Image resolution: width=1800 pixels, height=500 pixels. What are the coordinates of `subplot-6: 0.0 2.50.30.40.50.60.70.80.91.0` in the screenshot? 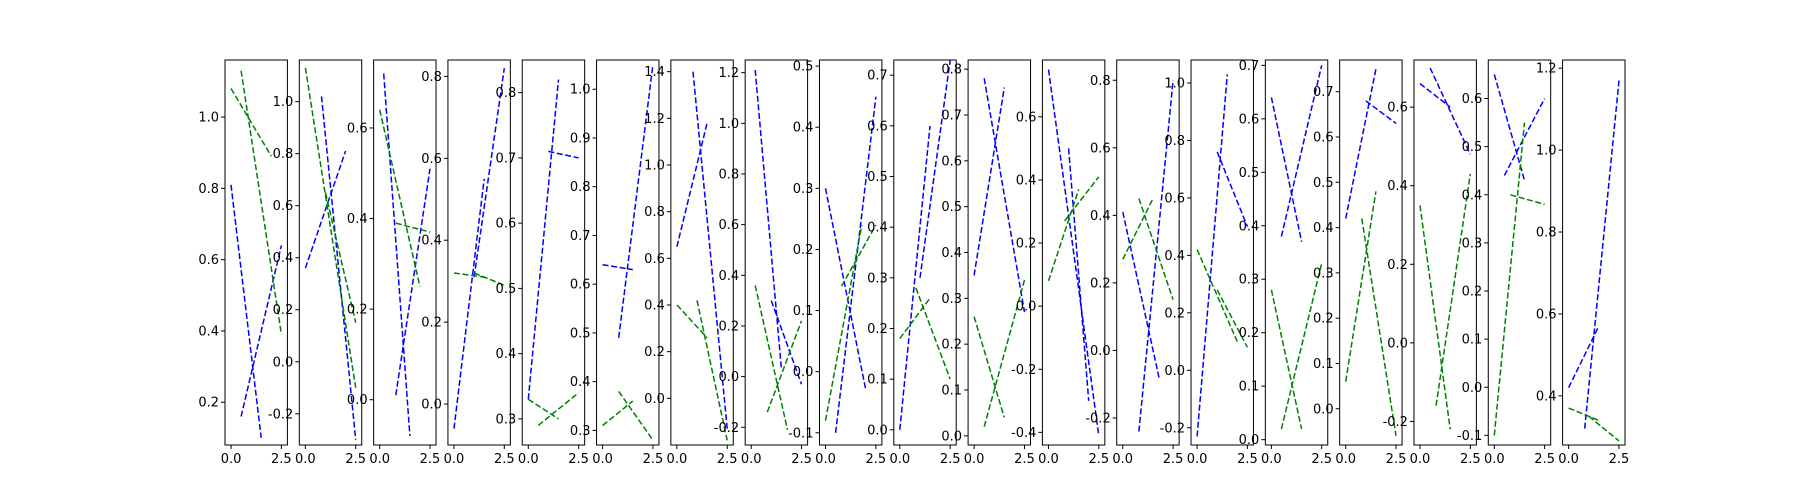 It's located at (617, 263).